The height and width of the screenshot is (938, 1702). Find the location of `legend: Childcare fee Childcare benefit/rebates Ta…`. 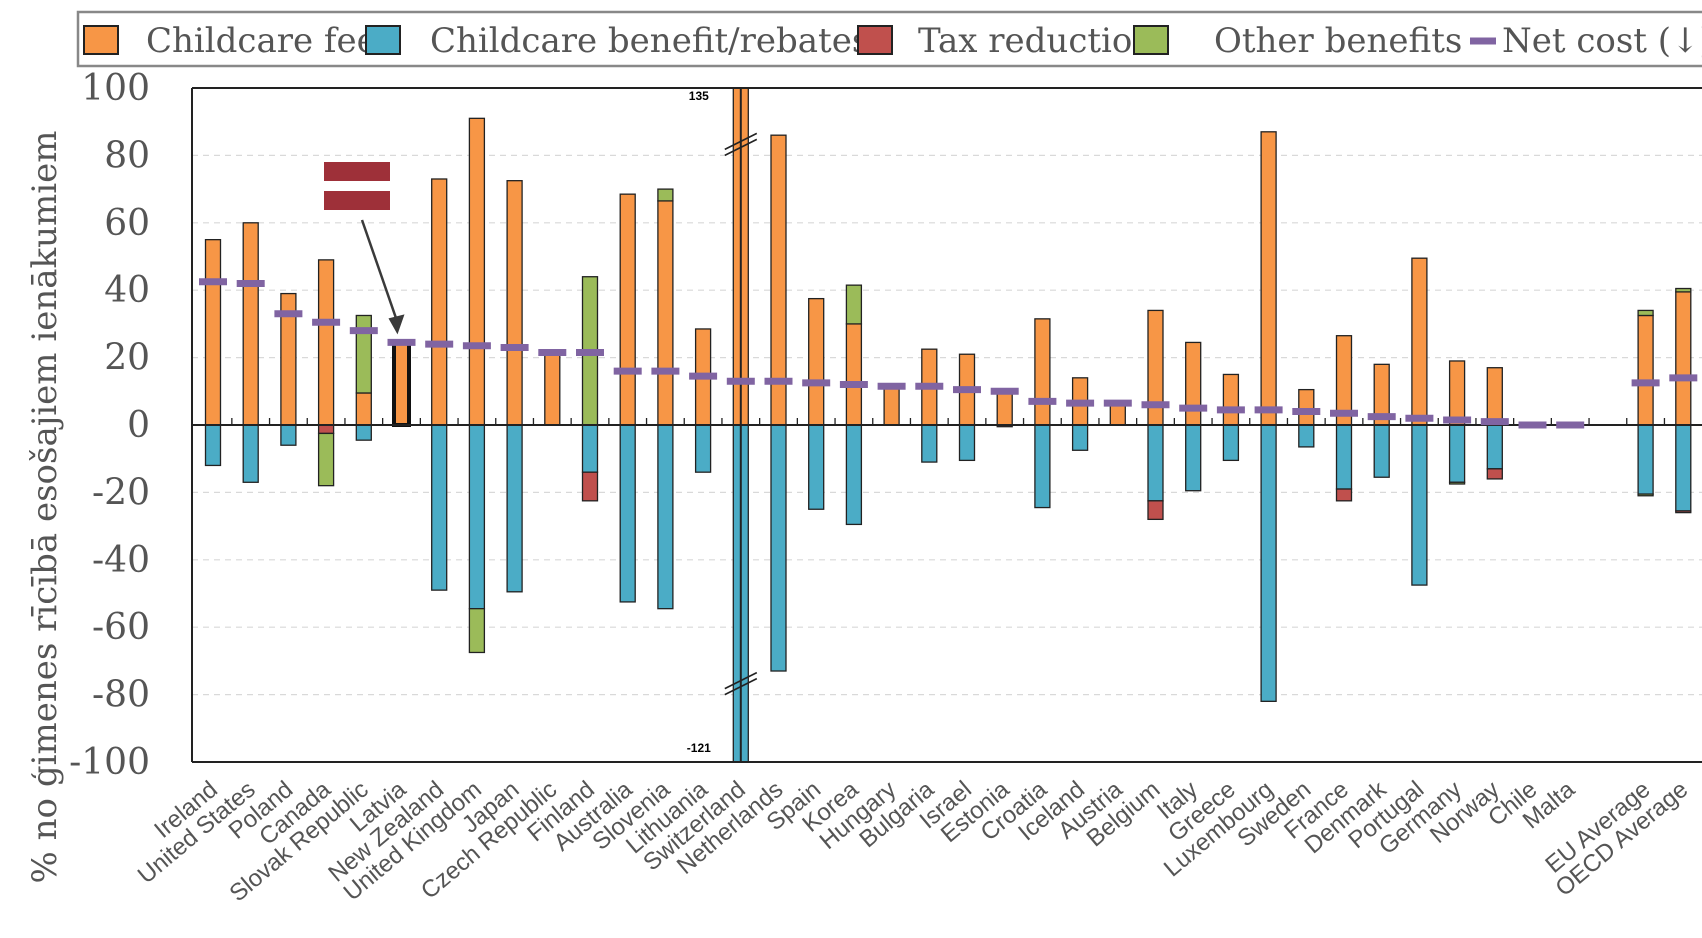

legend: Childcare fee Childcare benefit/rebates Ta… is located at coordinates (889, 39).